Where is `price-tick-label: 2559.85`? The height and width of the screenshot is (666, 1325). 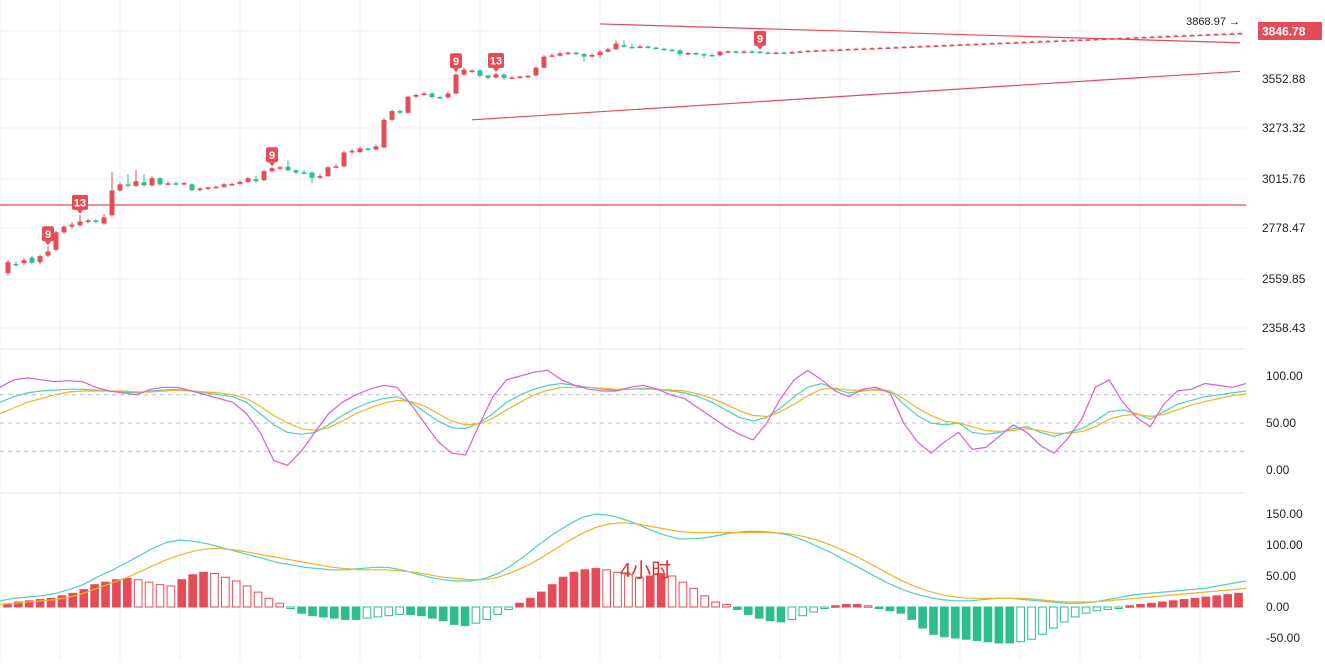 price-tick-label: 2559.85 is located at coordinates (1284, 279).